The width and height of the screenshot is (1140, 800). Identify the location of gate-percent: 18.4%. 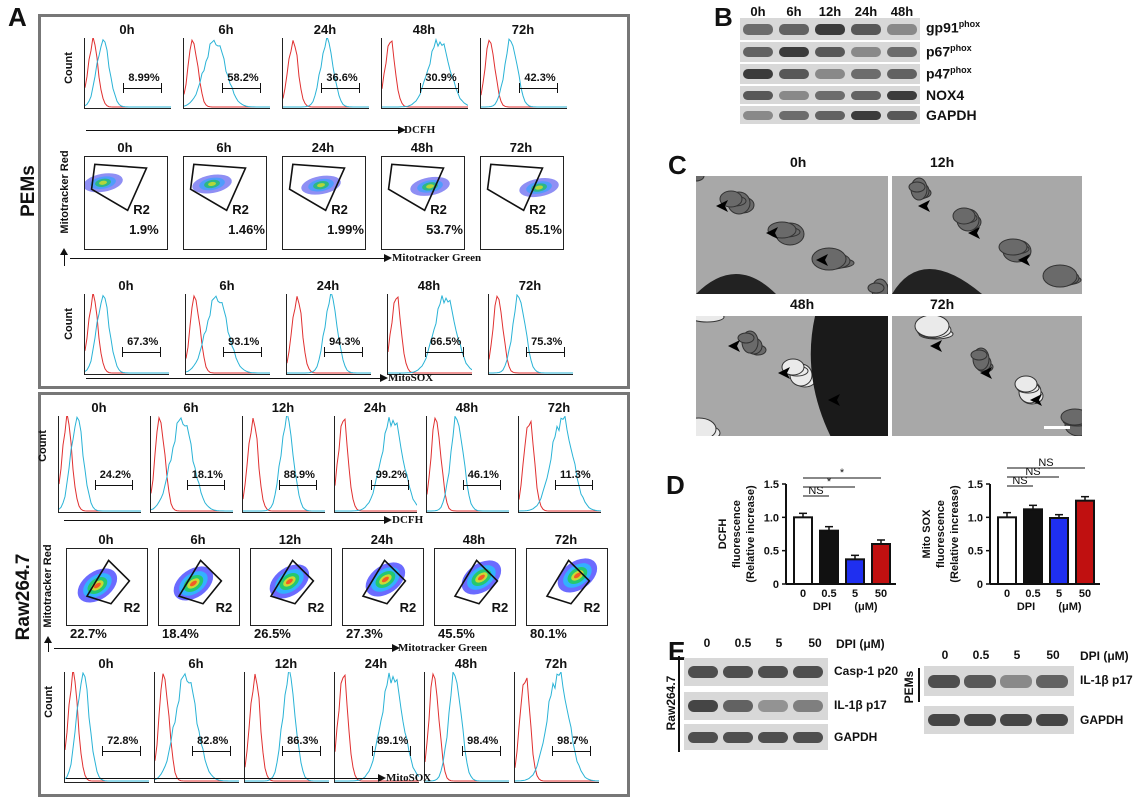
(180, 633).